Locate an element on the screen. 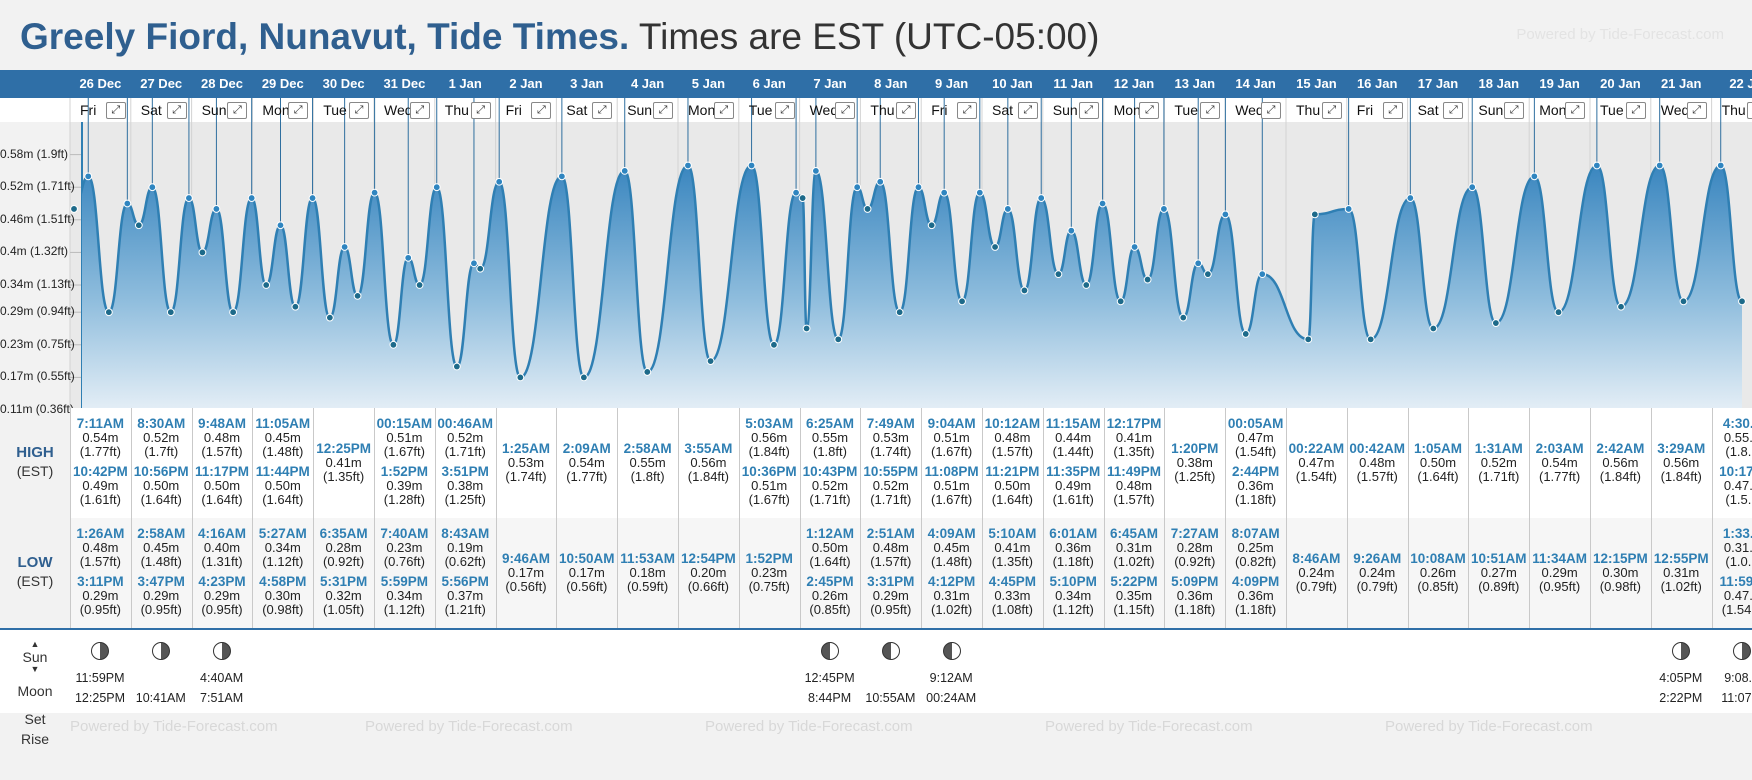 The width and height of the screenshot is (1752, 780). tide-height-ft: (1.77ft) is located at coordinates (100, 451).